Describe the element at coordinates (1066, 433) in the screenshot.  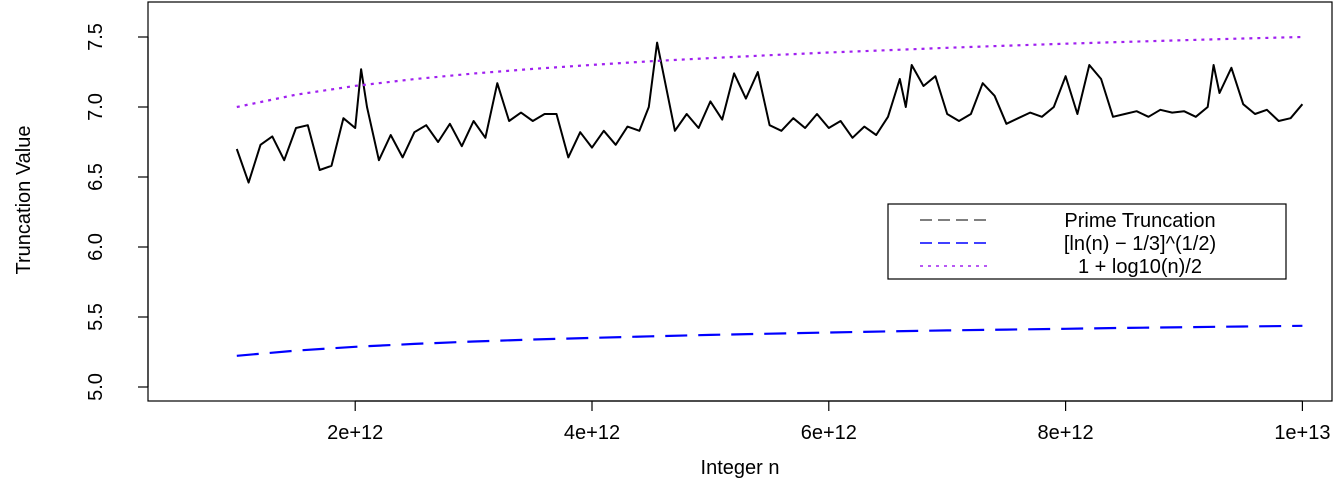
I see `x-tick-label: 8e+12` at that location.